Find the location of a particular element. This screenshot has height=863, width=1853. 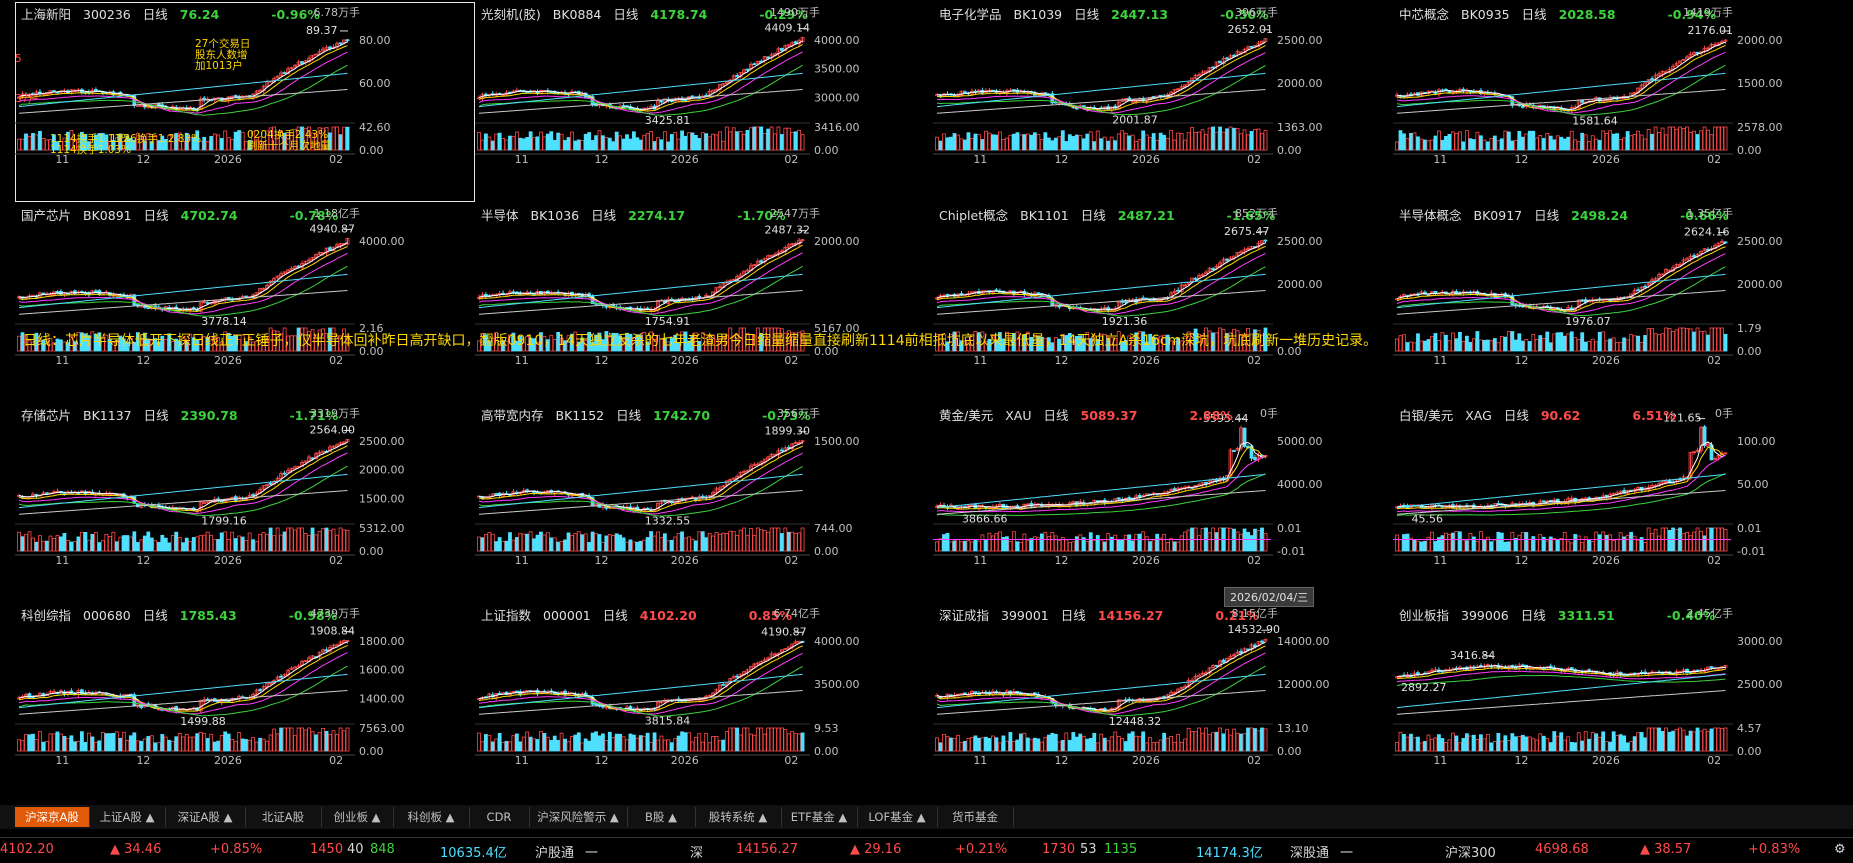

panel-price: 14156.27 is located at coordinates (1131, 615).